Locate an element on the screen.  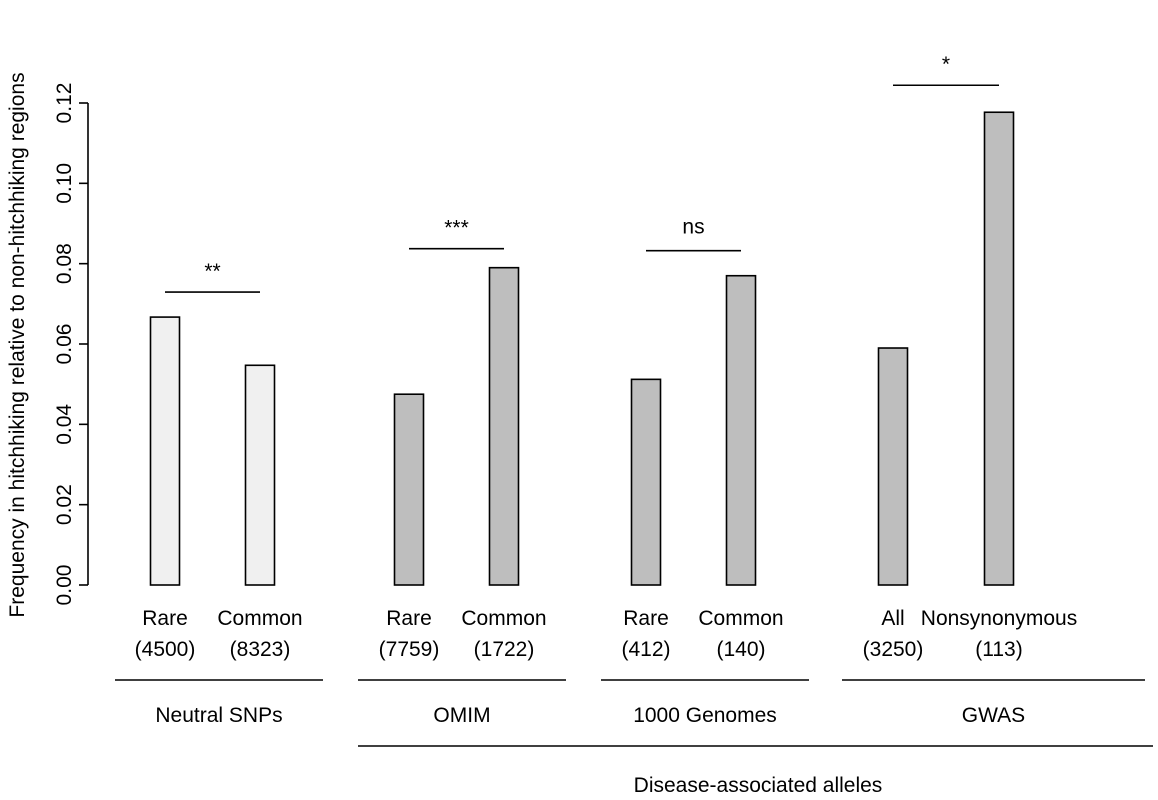
category-label: Nonsynonymous is located at coordinates (999, 618).